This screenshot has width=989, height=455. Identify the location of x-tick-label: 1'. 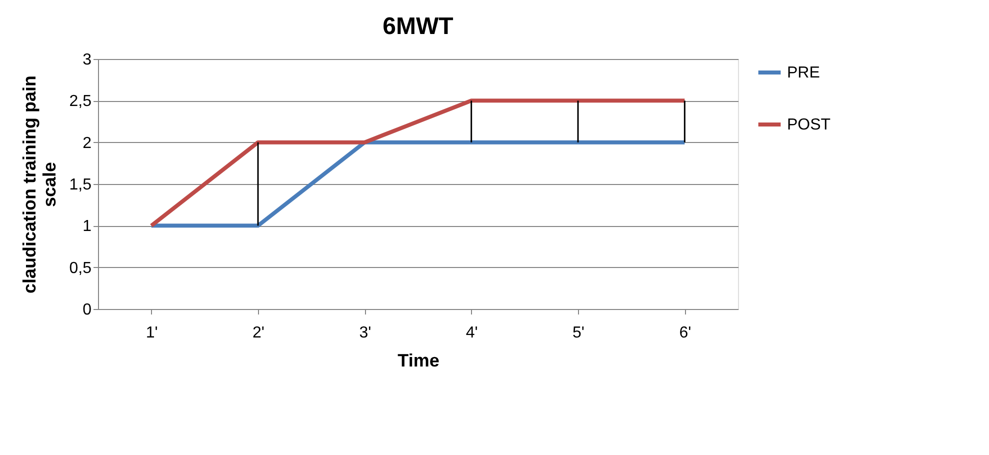
(152, 333).